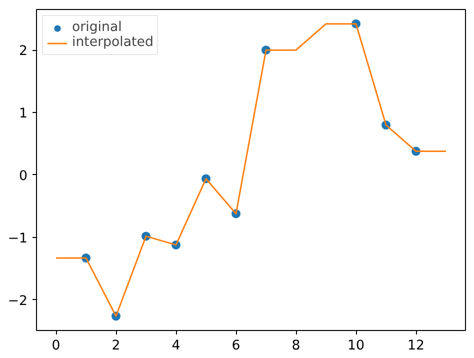 This screenshot has height=358, width=474. Describe the element at coordinates (18, 301) in the screenshot. I see `y-tick-label: −2` at that location.